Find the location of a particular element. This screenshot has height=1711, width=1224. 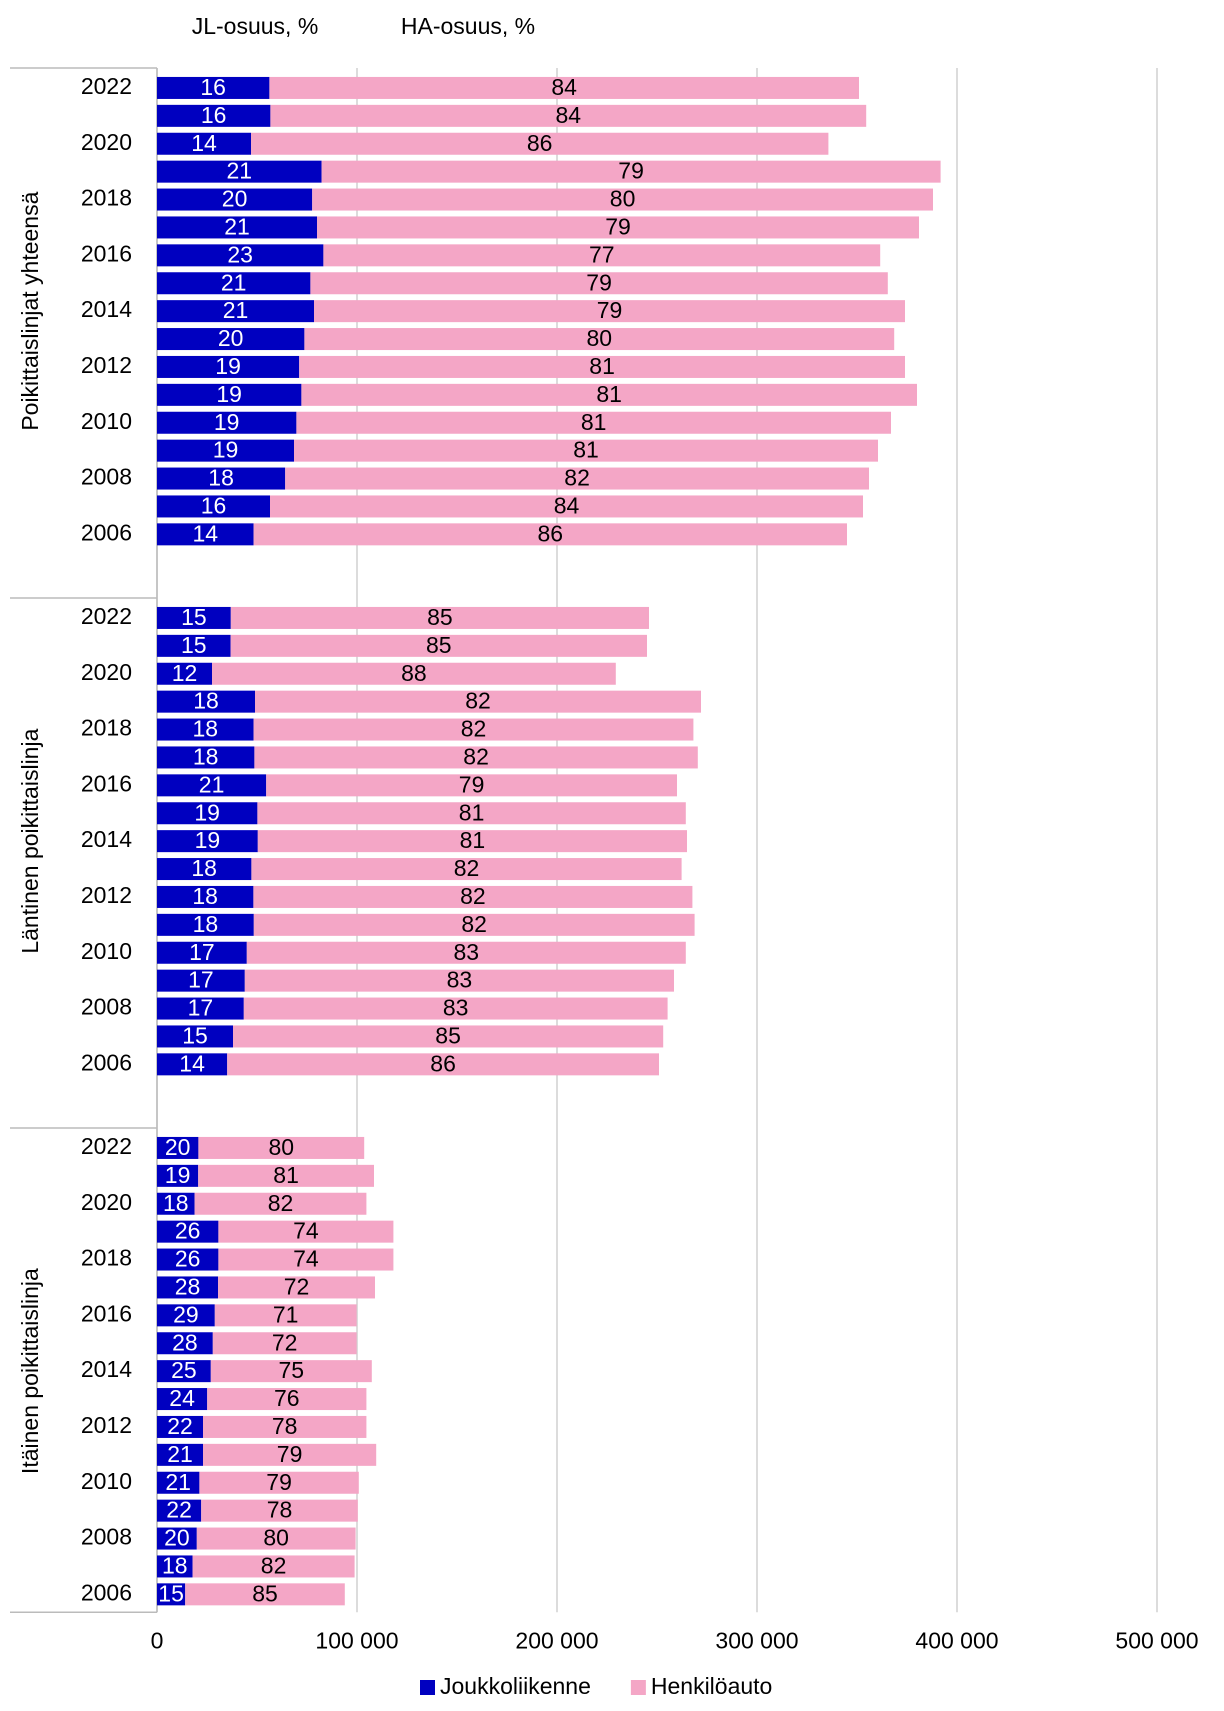

data-label: 72 is located at coordinates (285, 1342).